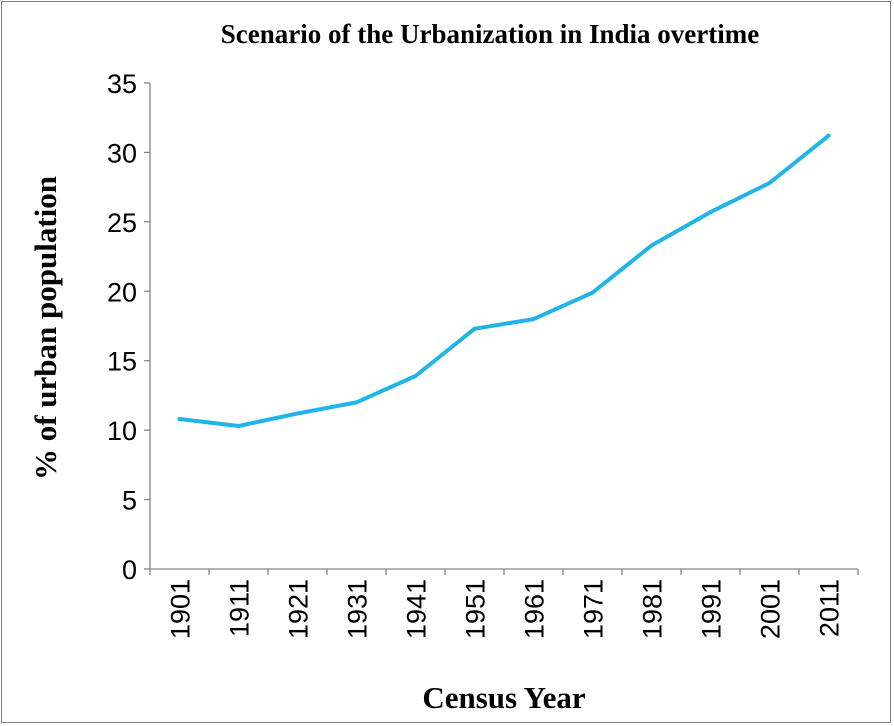  What do you see at coordinates (122, 431) in the screenshot?
I see `y-tick-label: 10` at bounding box center [122, 431].